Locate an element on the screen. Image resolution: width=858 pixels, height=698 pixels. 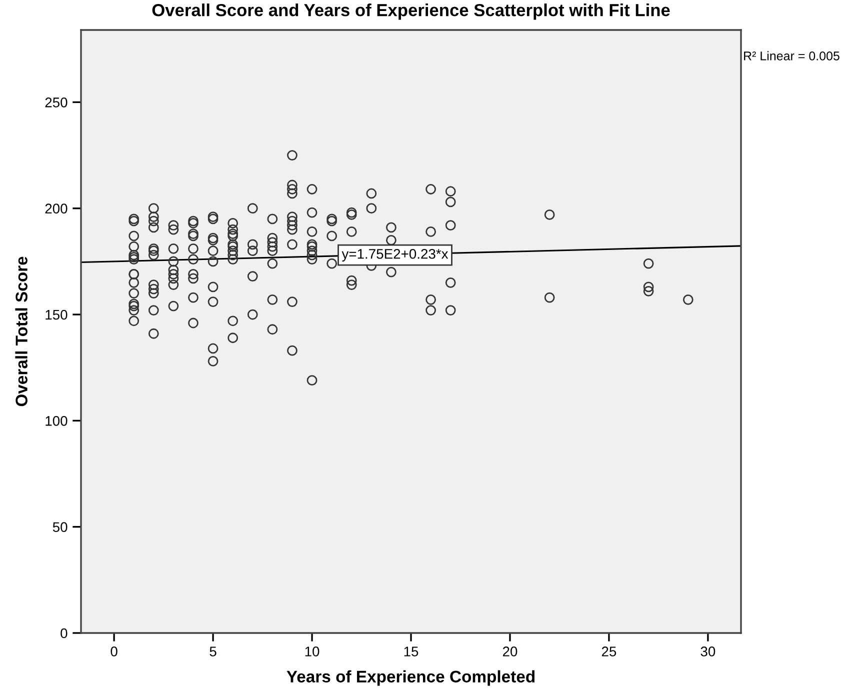
y-axis-title: Overall Total Score is located at coordinates (21, 331).